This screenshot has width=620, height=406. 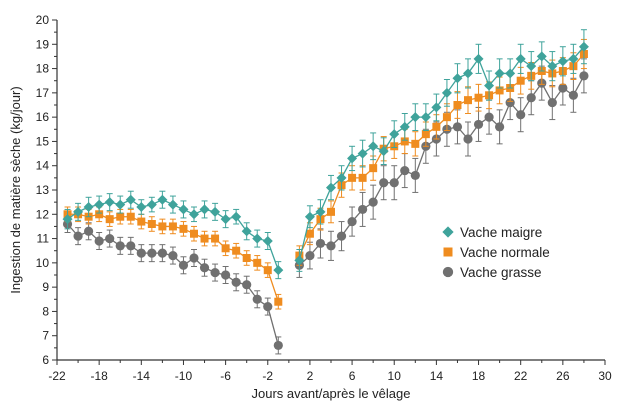 What do you see at coordinates (330, 371) in the screenshot?
I see `x-ticks: -22 -18 -14 -10 -6 -2 2 6 10 14 18 22 26 30` at bounding box center [330, 371].